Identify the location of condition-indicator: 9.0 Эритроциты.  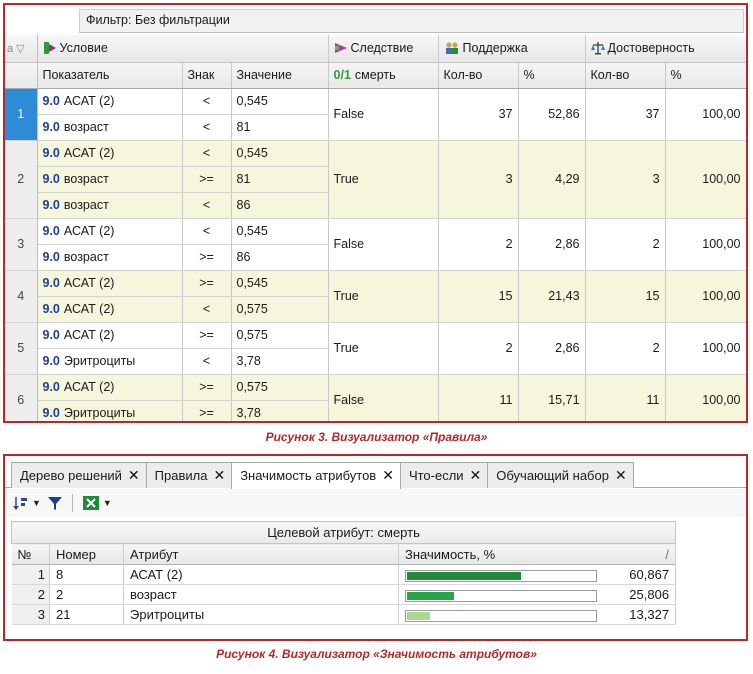
(110, 361).